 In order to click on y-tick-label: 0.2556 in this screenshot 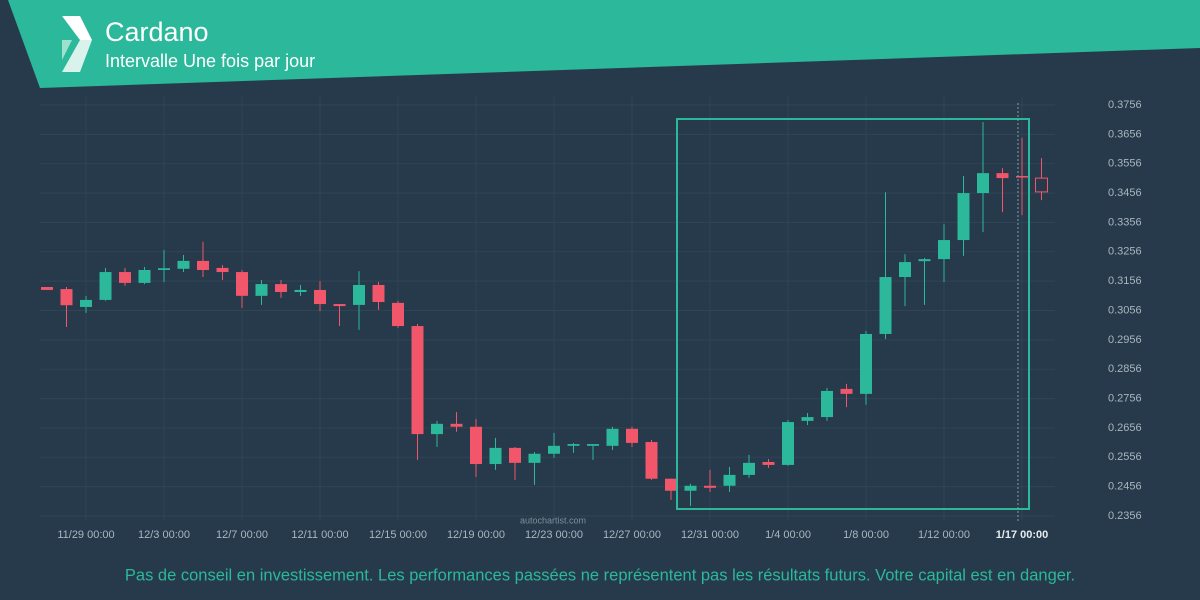, I will do `click(1125, 457)`.